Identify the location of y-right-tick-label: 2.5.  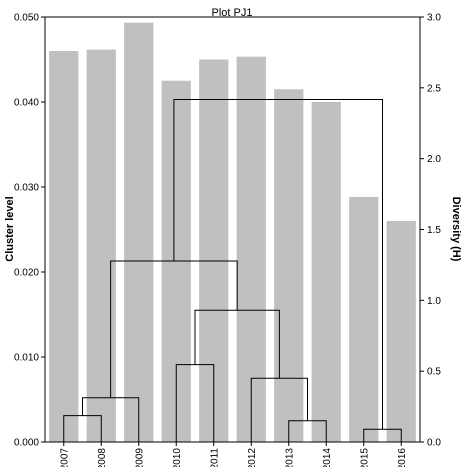
(434, 88).